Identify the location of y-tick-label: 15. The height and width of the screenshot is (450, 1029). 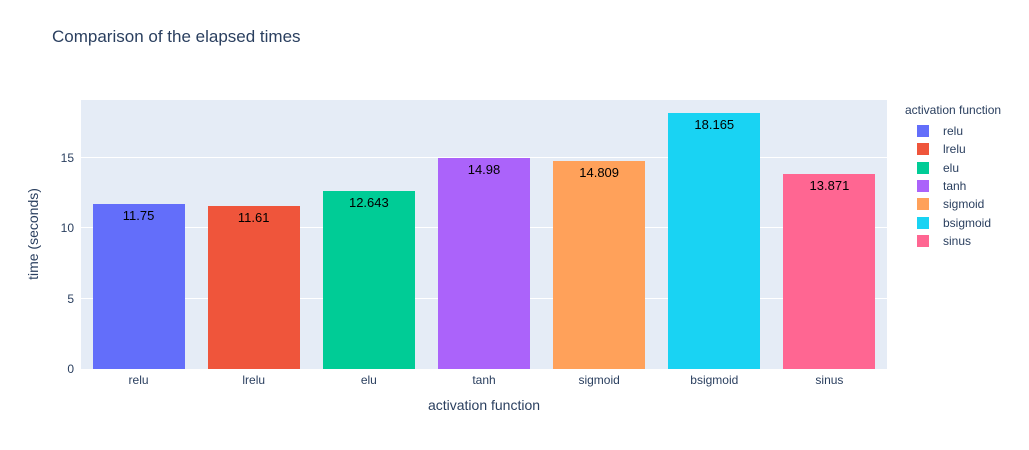
(67, 157).